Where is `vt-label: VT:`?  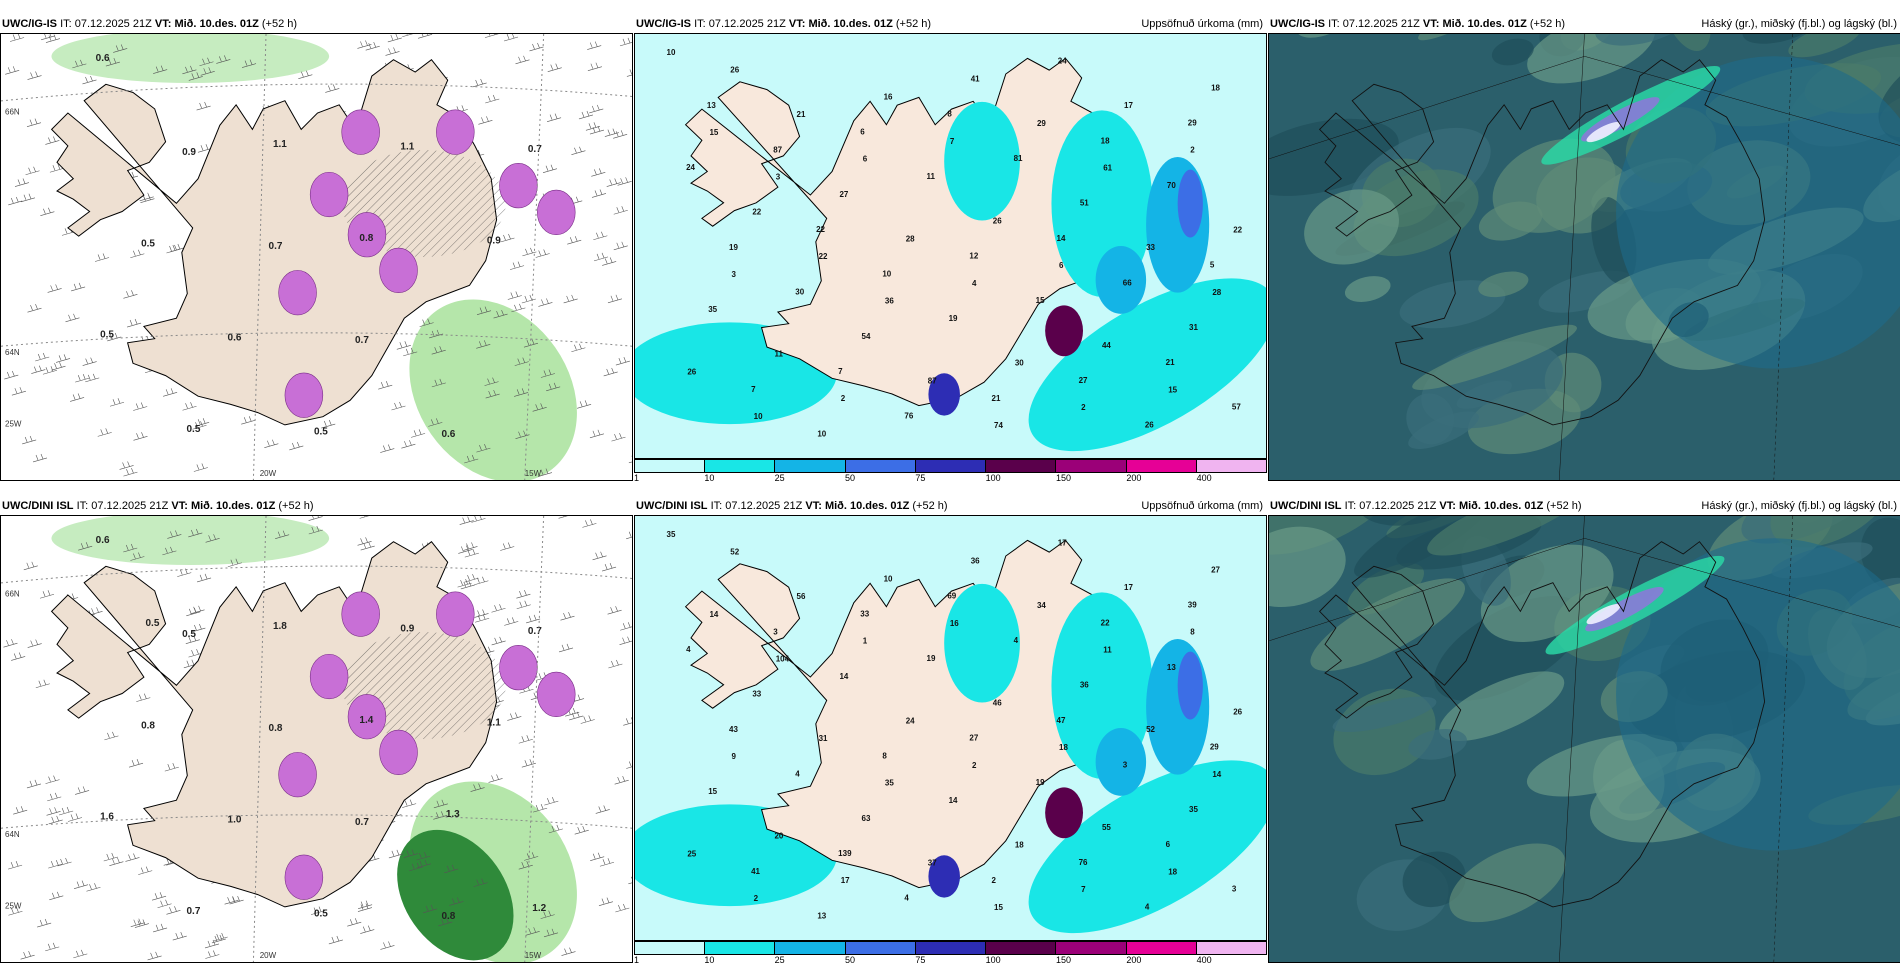
vt-label: VT: is located at coordinates (1447, 506).